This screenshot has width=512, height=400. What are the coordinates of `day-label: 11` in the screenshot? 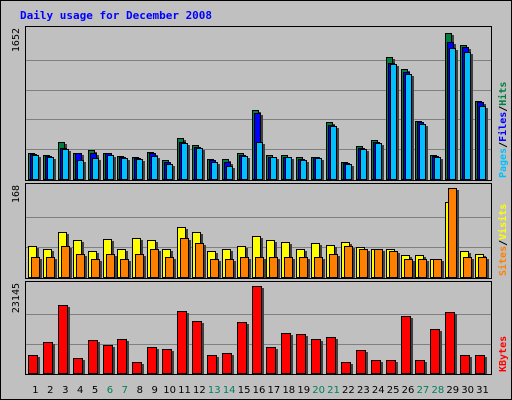 It's located at (184, 390).